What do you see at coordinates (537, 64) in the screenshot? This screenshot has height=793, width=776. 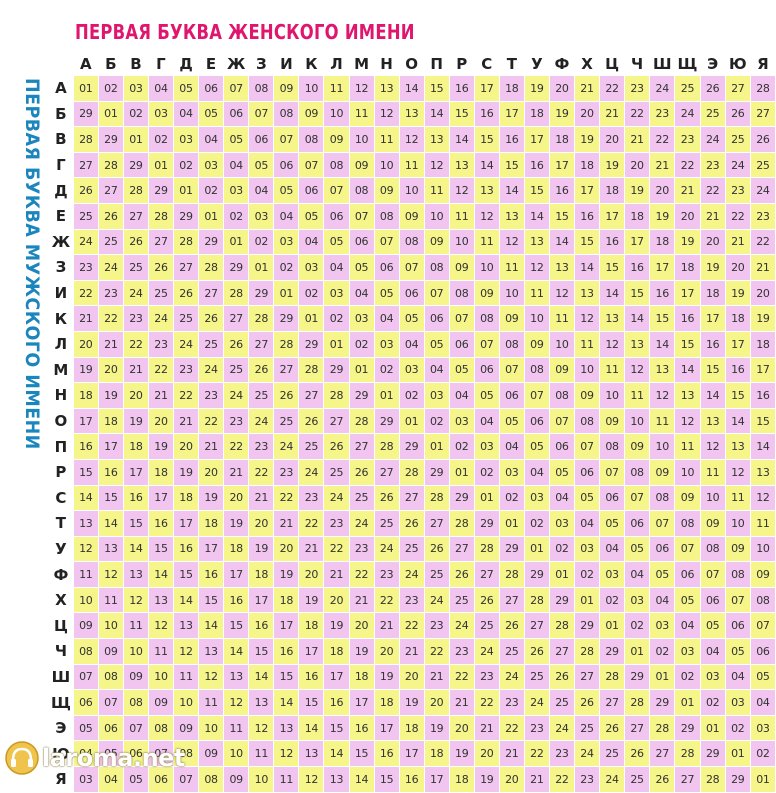 I see `female-letter-header: У` at bounding box center [537, 64].